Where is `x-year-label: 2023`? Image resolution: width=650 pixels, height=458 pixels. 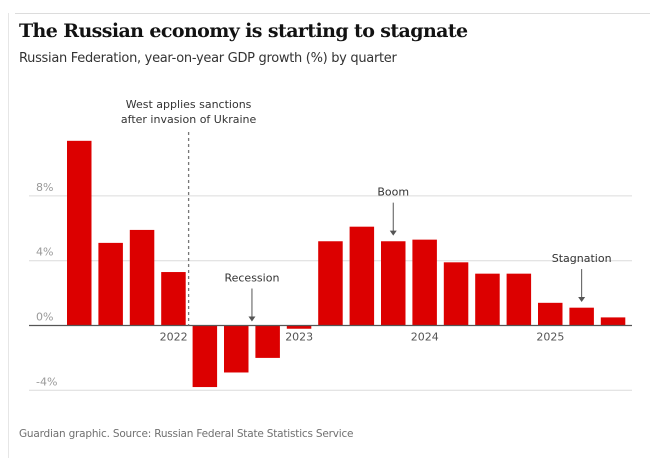
x-year-label: 2023 is located at coordinates (299, 337).